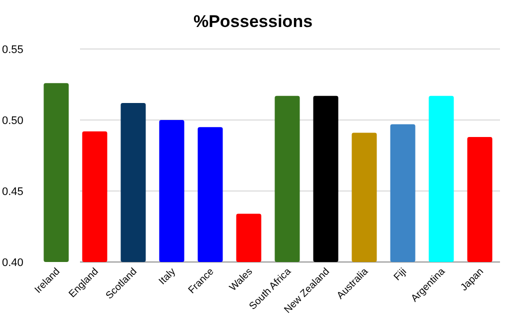 Image resolution: width=506 pixels, height=331 pixels. I want to click on x-tick-label: Fiji, so click(400, 275).